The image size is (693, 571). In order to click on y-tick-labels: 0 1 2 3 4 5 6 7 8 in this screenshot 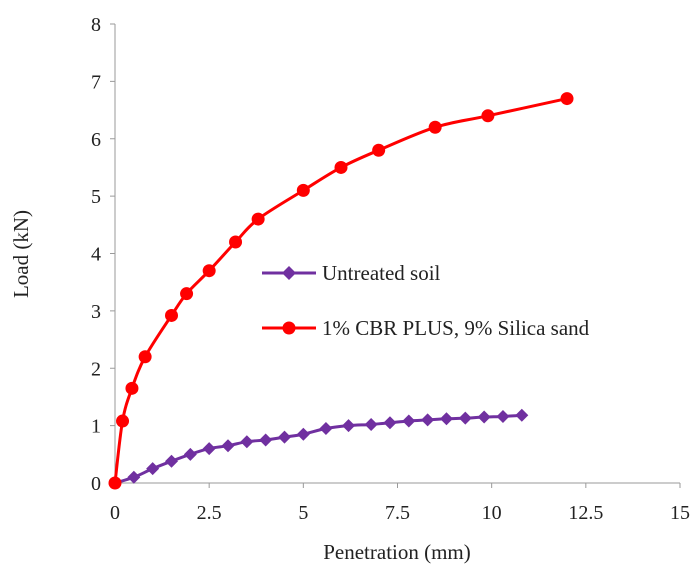, I will do `click(103, 254)`.